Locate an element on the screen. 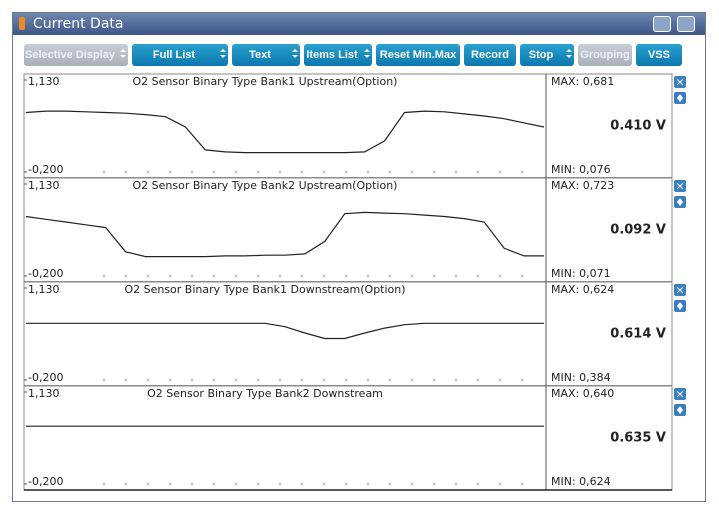  toolbar-button: Text is located at coordinates (266, 55).